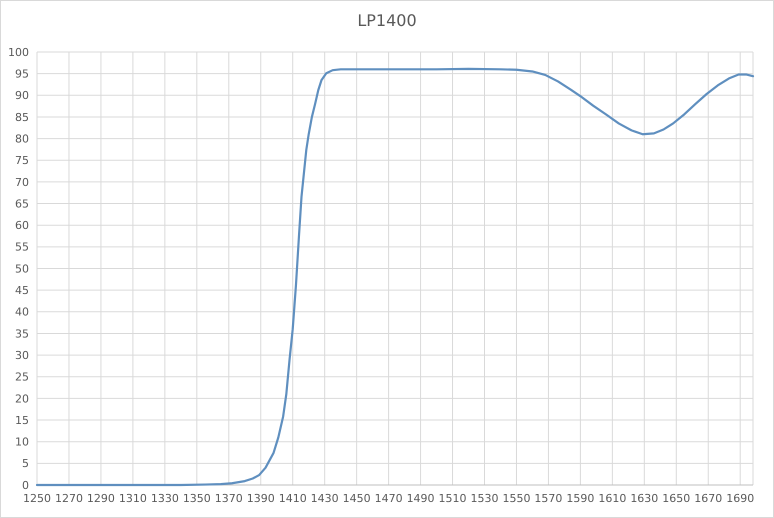 The image size is (774, 518). I want to click on y-tick-label: 5, so click(25, 463).